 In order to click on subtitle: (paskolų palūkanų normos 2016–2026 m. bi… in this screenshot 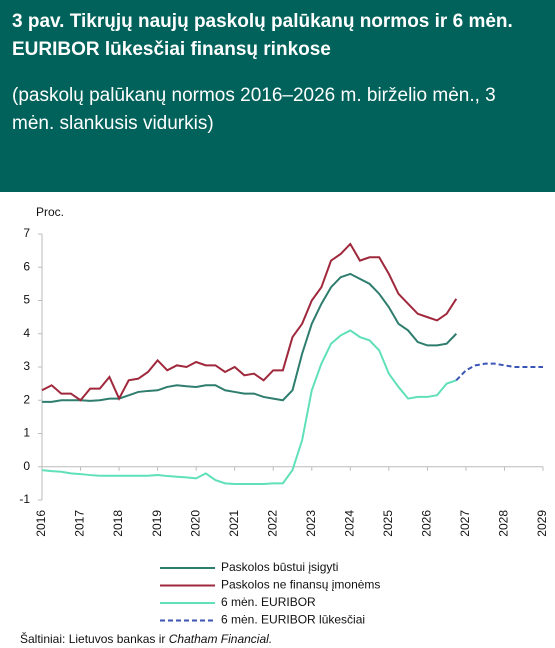, I will do `click(254, 109)`.